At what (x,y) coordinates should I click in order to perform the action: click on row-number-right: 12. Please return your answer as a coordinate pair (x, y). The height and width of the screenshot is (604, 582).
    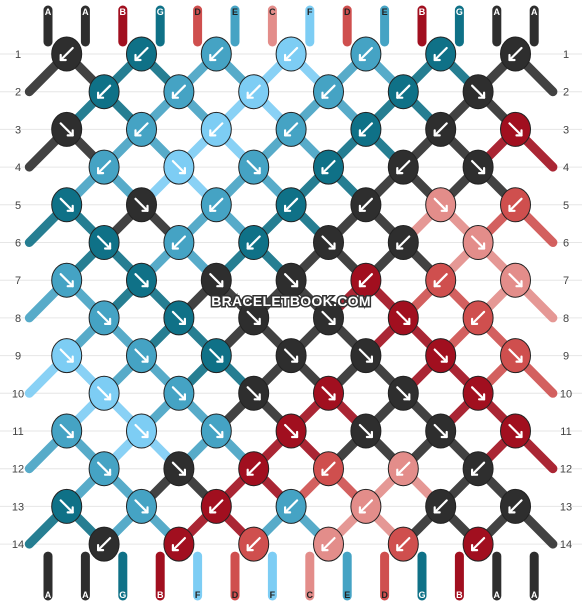
    Looking at the image, I should click on (566, 470).